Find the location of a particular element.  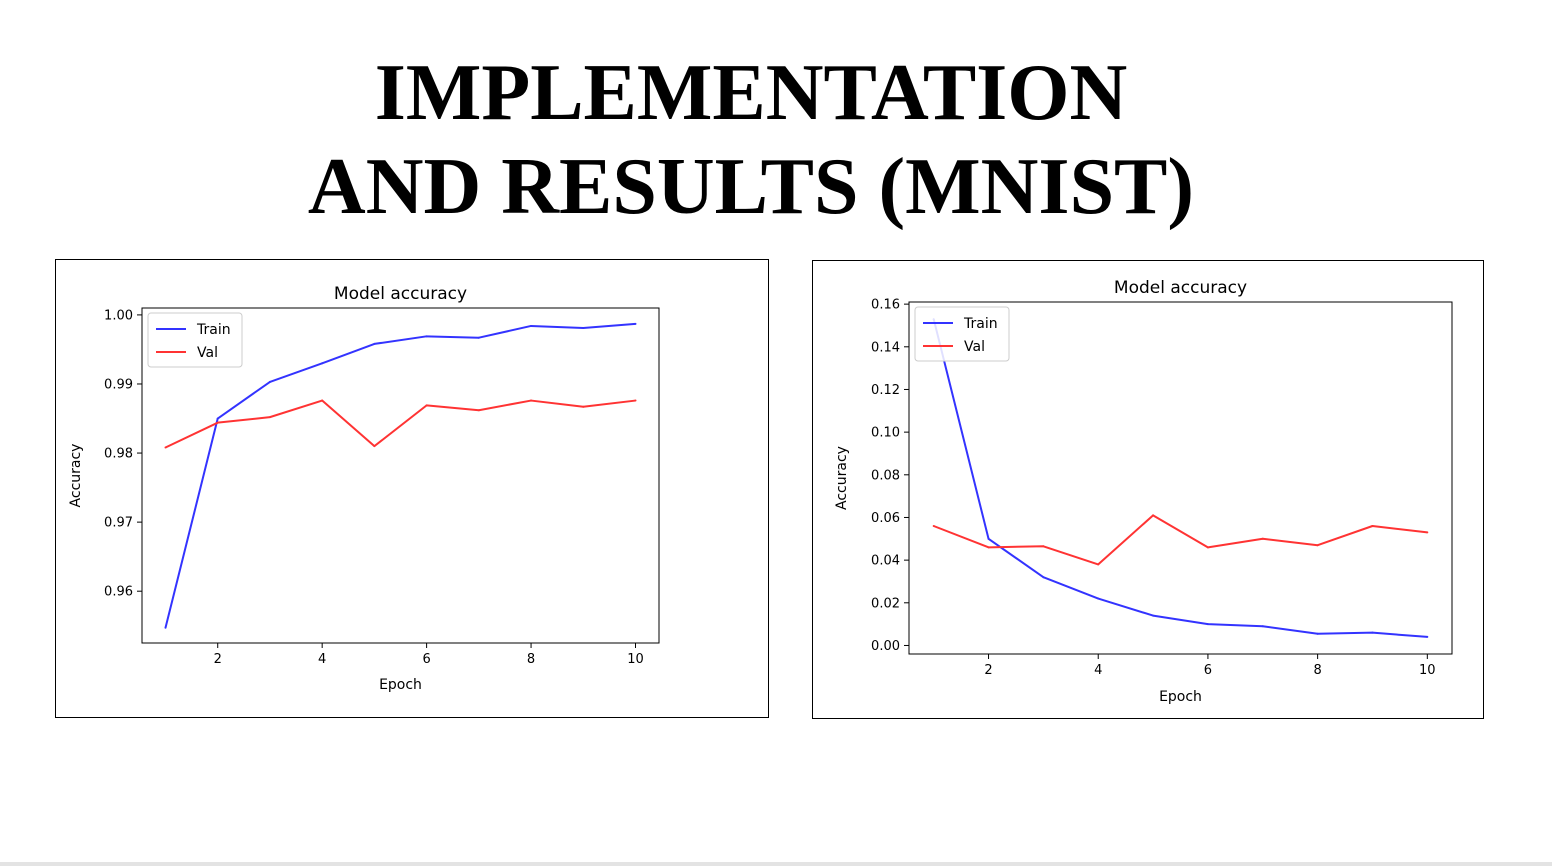

slide-title-line1: IMPLEMENTATION is located at coordinates (751, 93).